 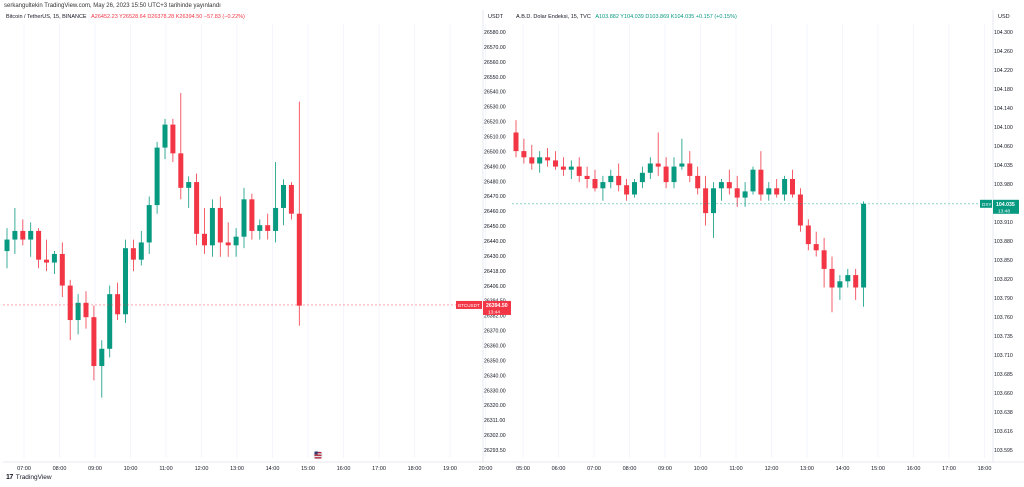 What do you see at coordinates (553, 17) in the screenshot?
I see `dxy-symbol-title: A.B.D. Dolar Endeksi, 15, TVC` at bounding box center [553, 17].